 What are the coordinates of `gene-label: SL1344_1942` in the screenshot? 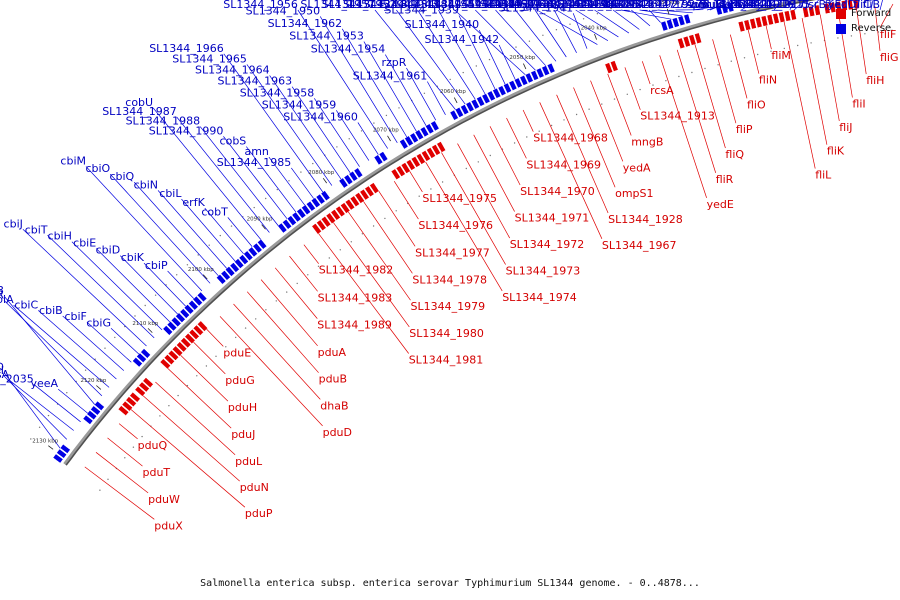 It's located at (461, 39).